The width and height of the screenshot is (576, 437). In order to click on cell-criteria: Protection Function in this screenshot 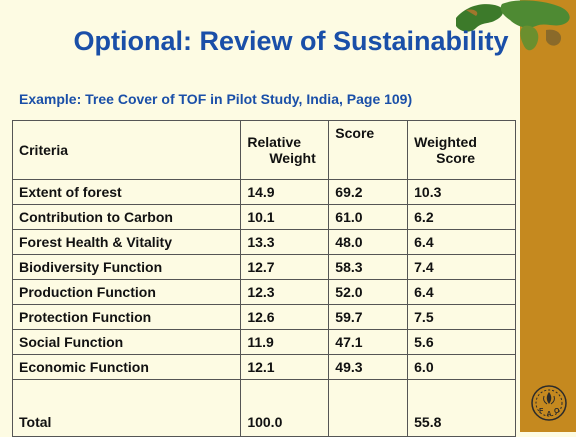, I will do `click(126, 317)`.